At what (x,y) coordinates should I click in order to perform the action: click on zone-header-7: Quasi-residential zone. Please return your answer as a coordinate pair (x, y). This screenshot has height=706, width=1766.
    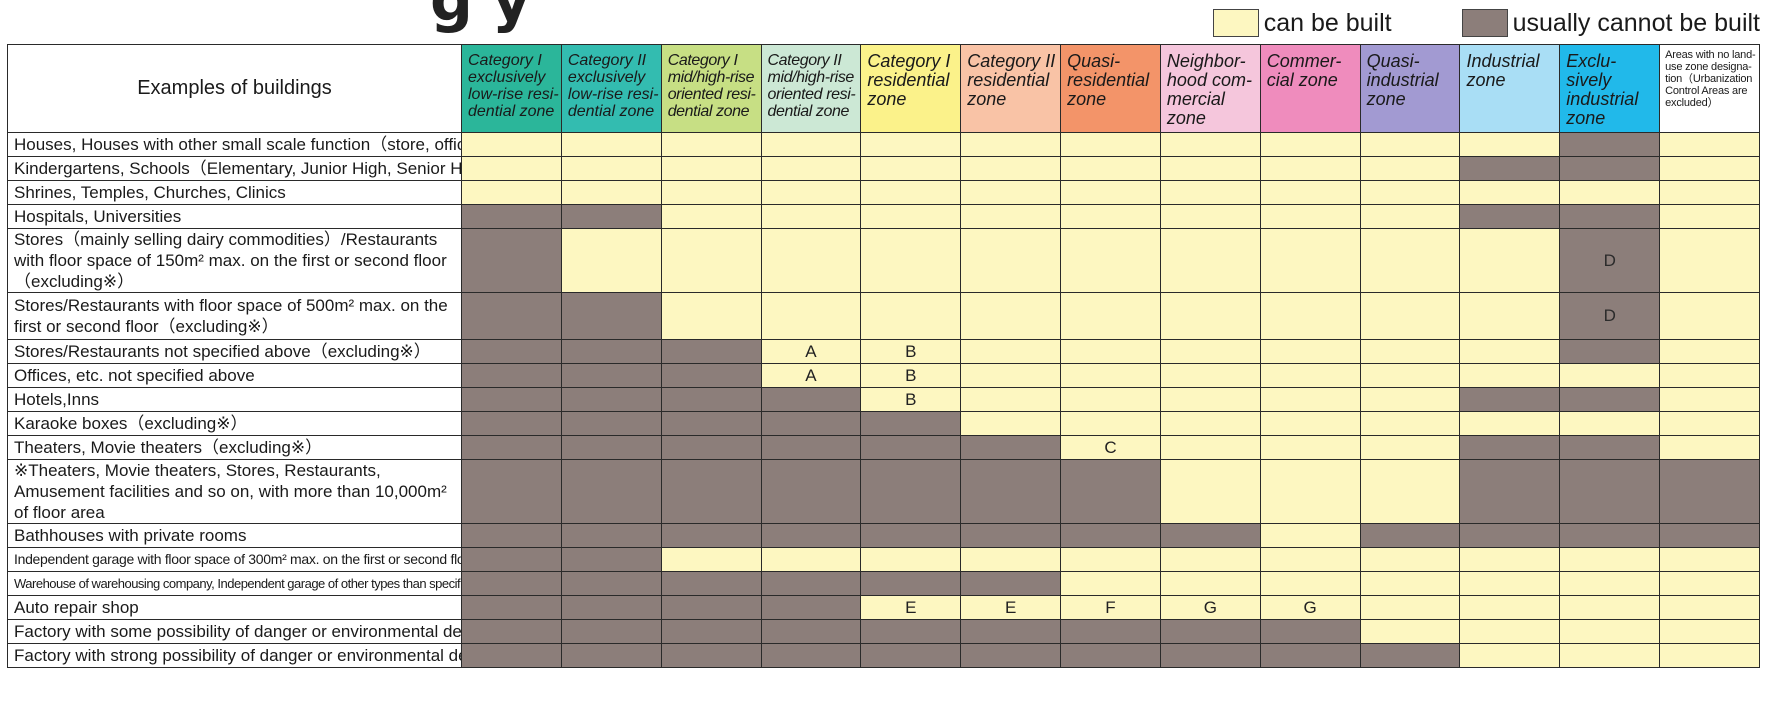
    Looking at the image, I should click on (1110, 88).